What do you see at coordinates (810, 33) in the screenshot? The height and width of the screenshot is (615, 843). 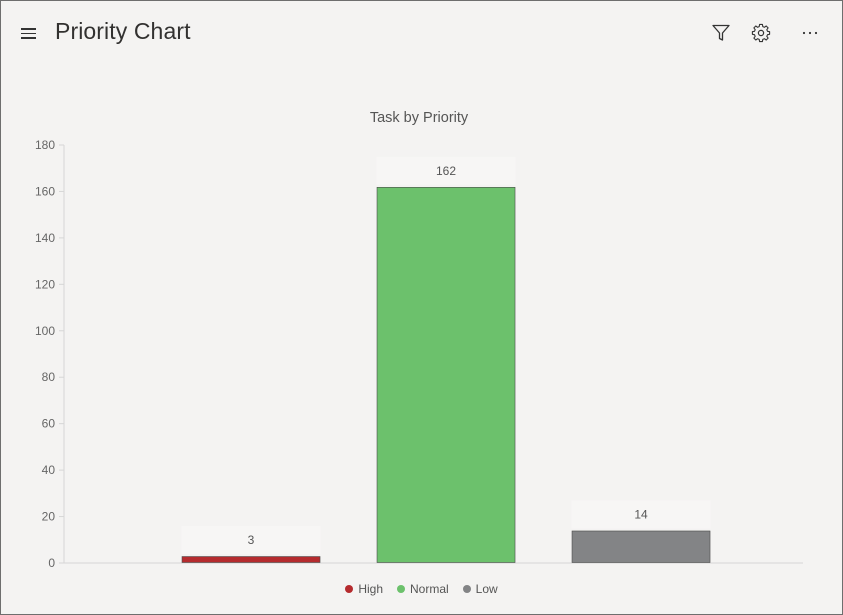 I see `more-options-icon` at bounding box center [810, 33].